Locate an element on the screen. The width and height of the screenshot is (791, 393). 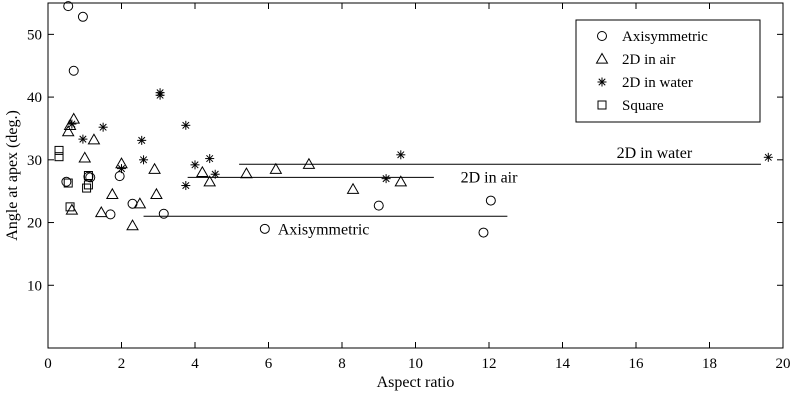
x-tick-label: 8 is located at coordinates (342, 364).